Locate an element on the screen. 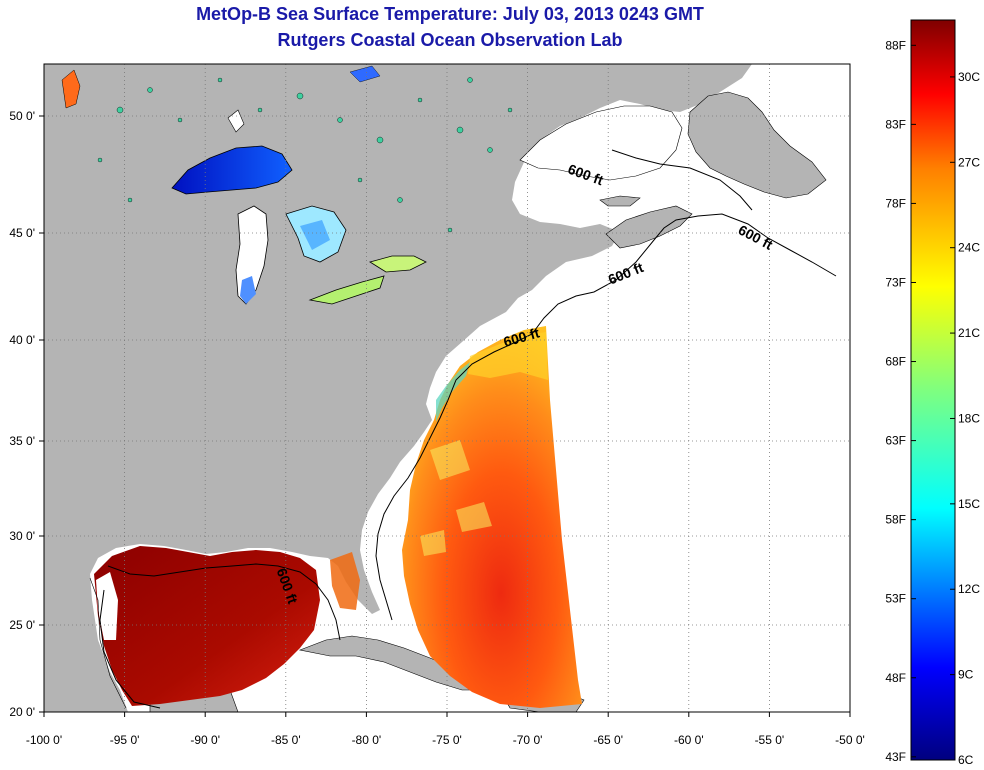 The image size is (984, 770). colorbar-f-label: 83F is located at coordinates (895, 124).